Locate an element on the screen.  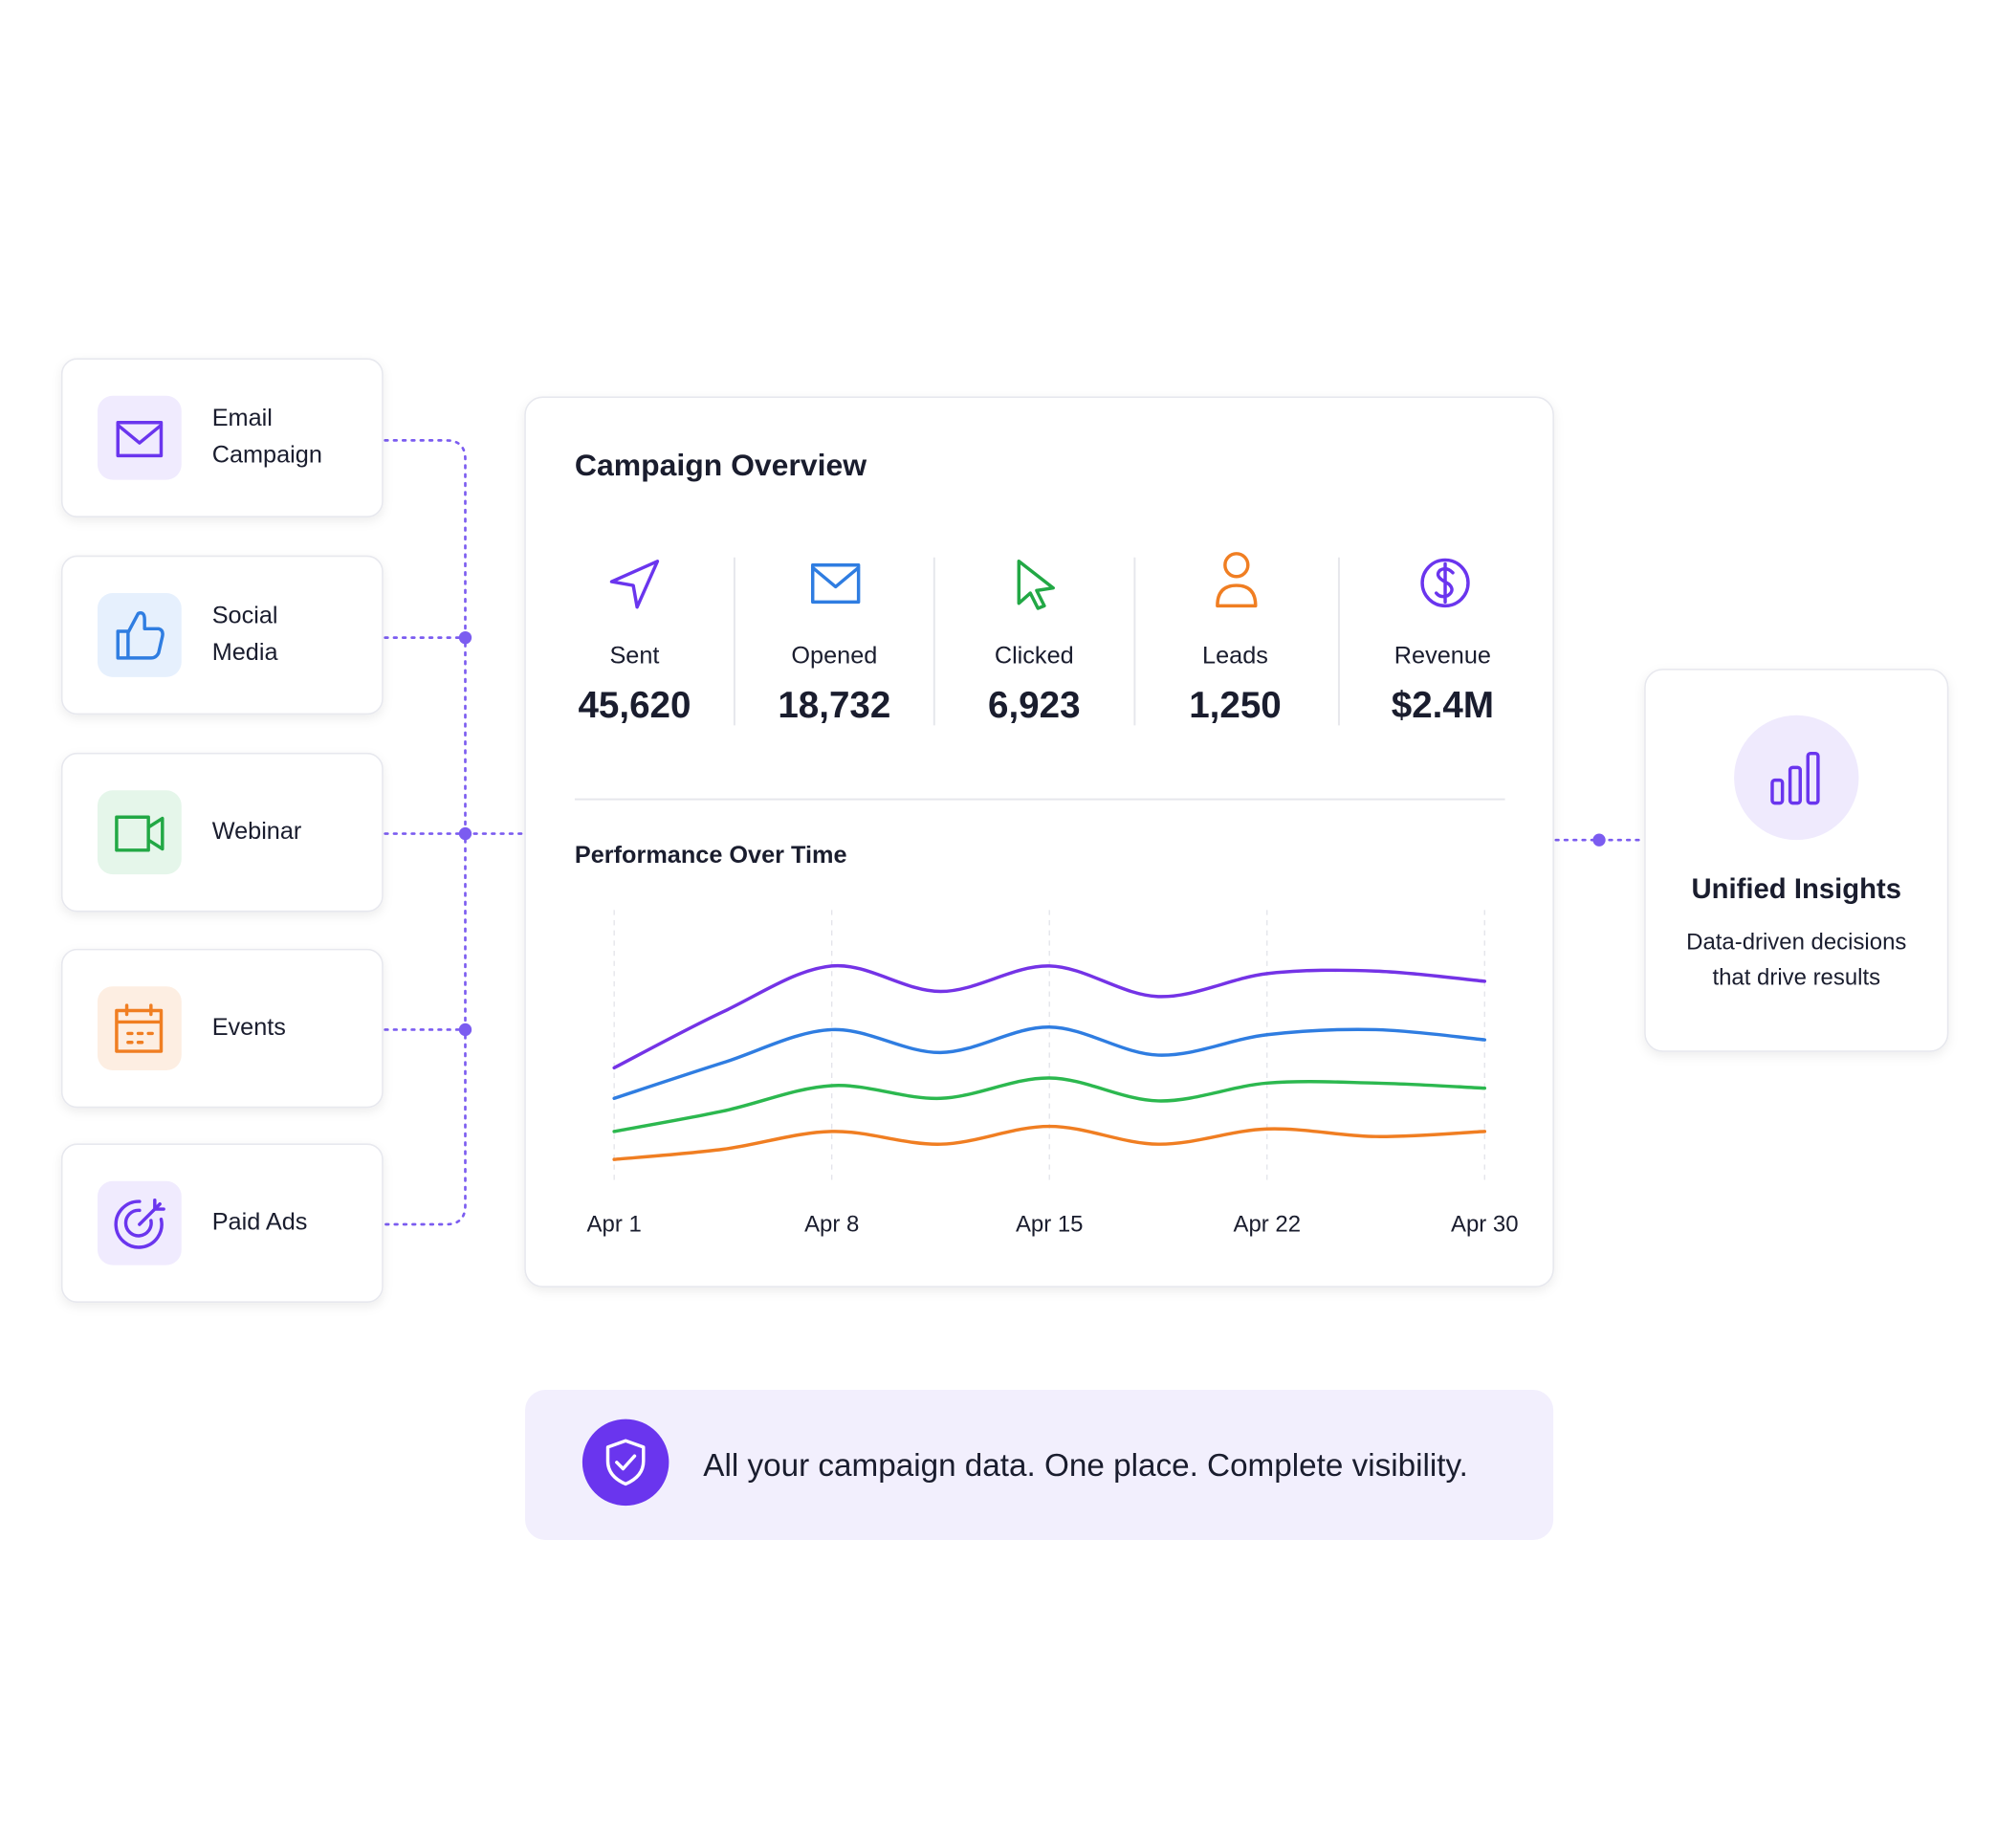
shield-icon is located at coordinates (625, 1462).